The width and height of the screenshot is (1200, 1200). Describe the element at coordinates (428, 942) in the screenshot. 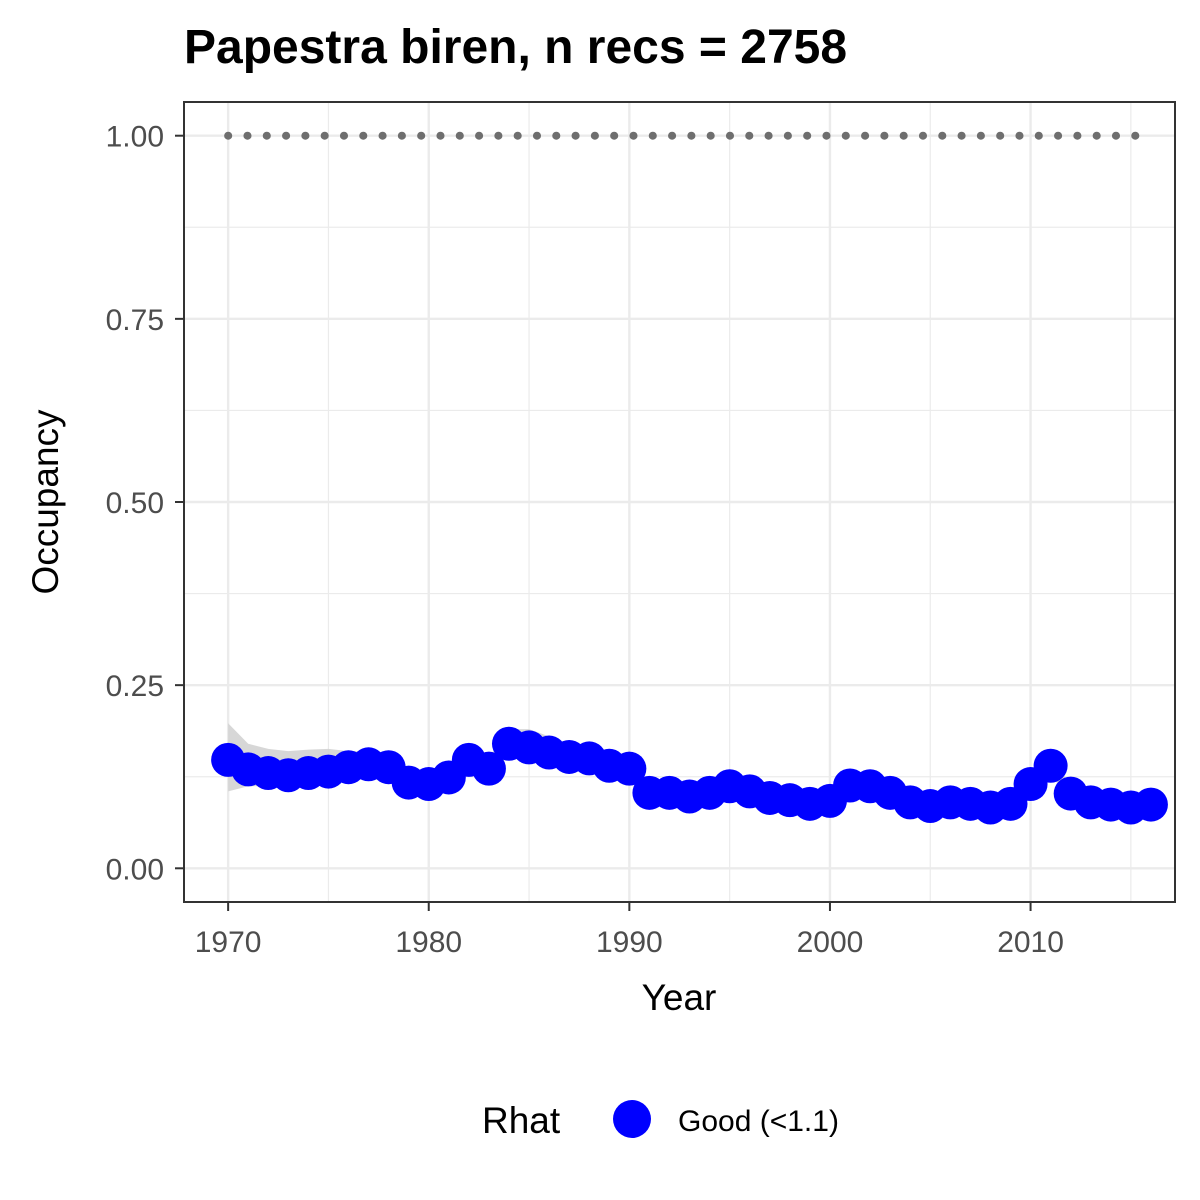

I see `x-tick-label-1: 1980` at that location.